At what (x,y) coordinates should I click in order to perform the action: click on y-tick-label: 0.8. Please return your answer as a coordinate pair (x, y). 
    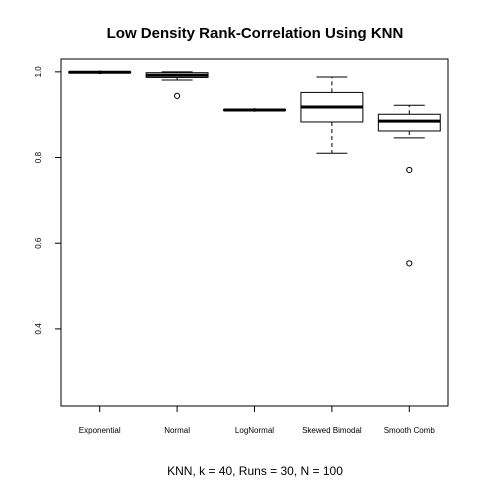
    Looking at the image, I should click on (38, 157).